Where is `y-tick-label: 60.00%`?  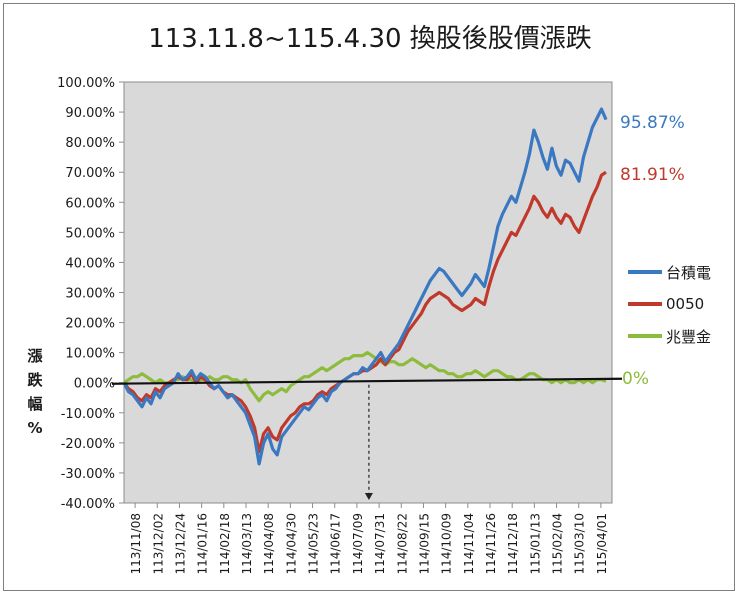
y-tick-label: 60.00% is located at coordinates (90, 203).